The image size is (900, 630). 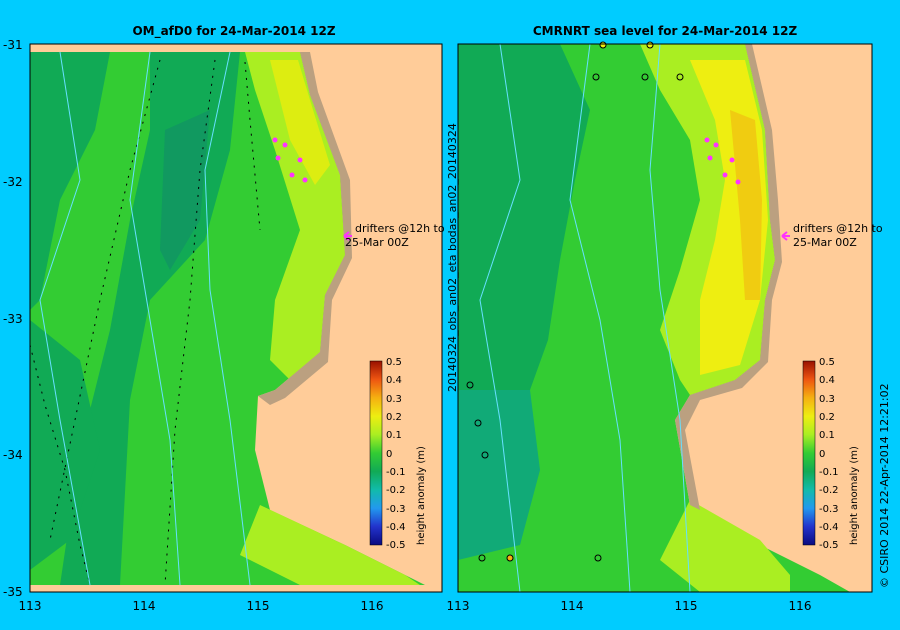 I want to click on right-x-ticks: 113 114 115 116, so click(x=629, y=606).